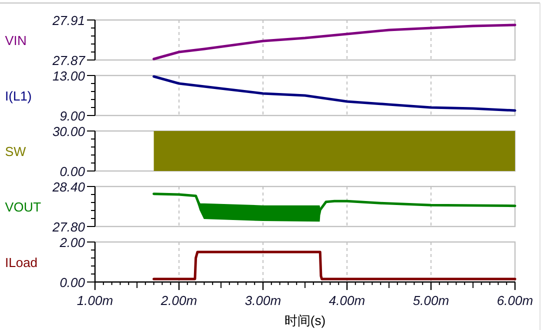 This screenshot has width=548, height=330. Describe the element at coordinates (21, 262) in the screenshot. I see `text: ILoad` at that location.